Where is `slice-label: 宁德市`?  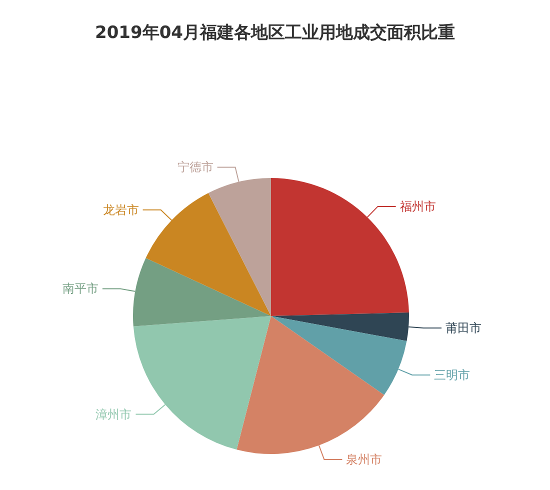
slice-label: 宁德市 is located at coordinates (195, 167).